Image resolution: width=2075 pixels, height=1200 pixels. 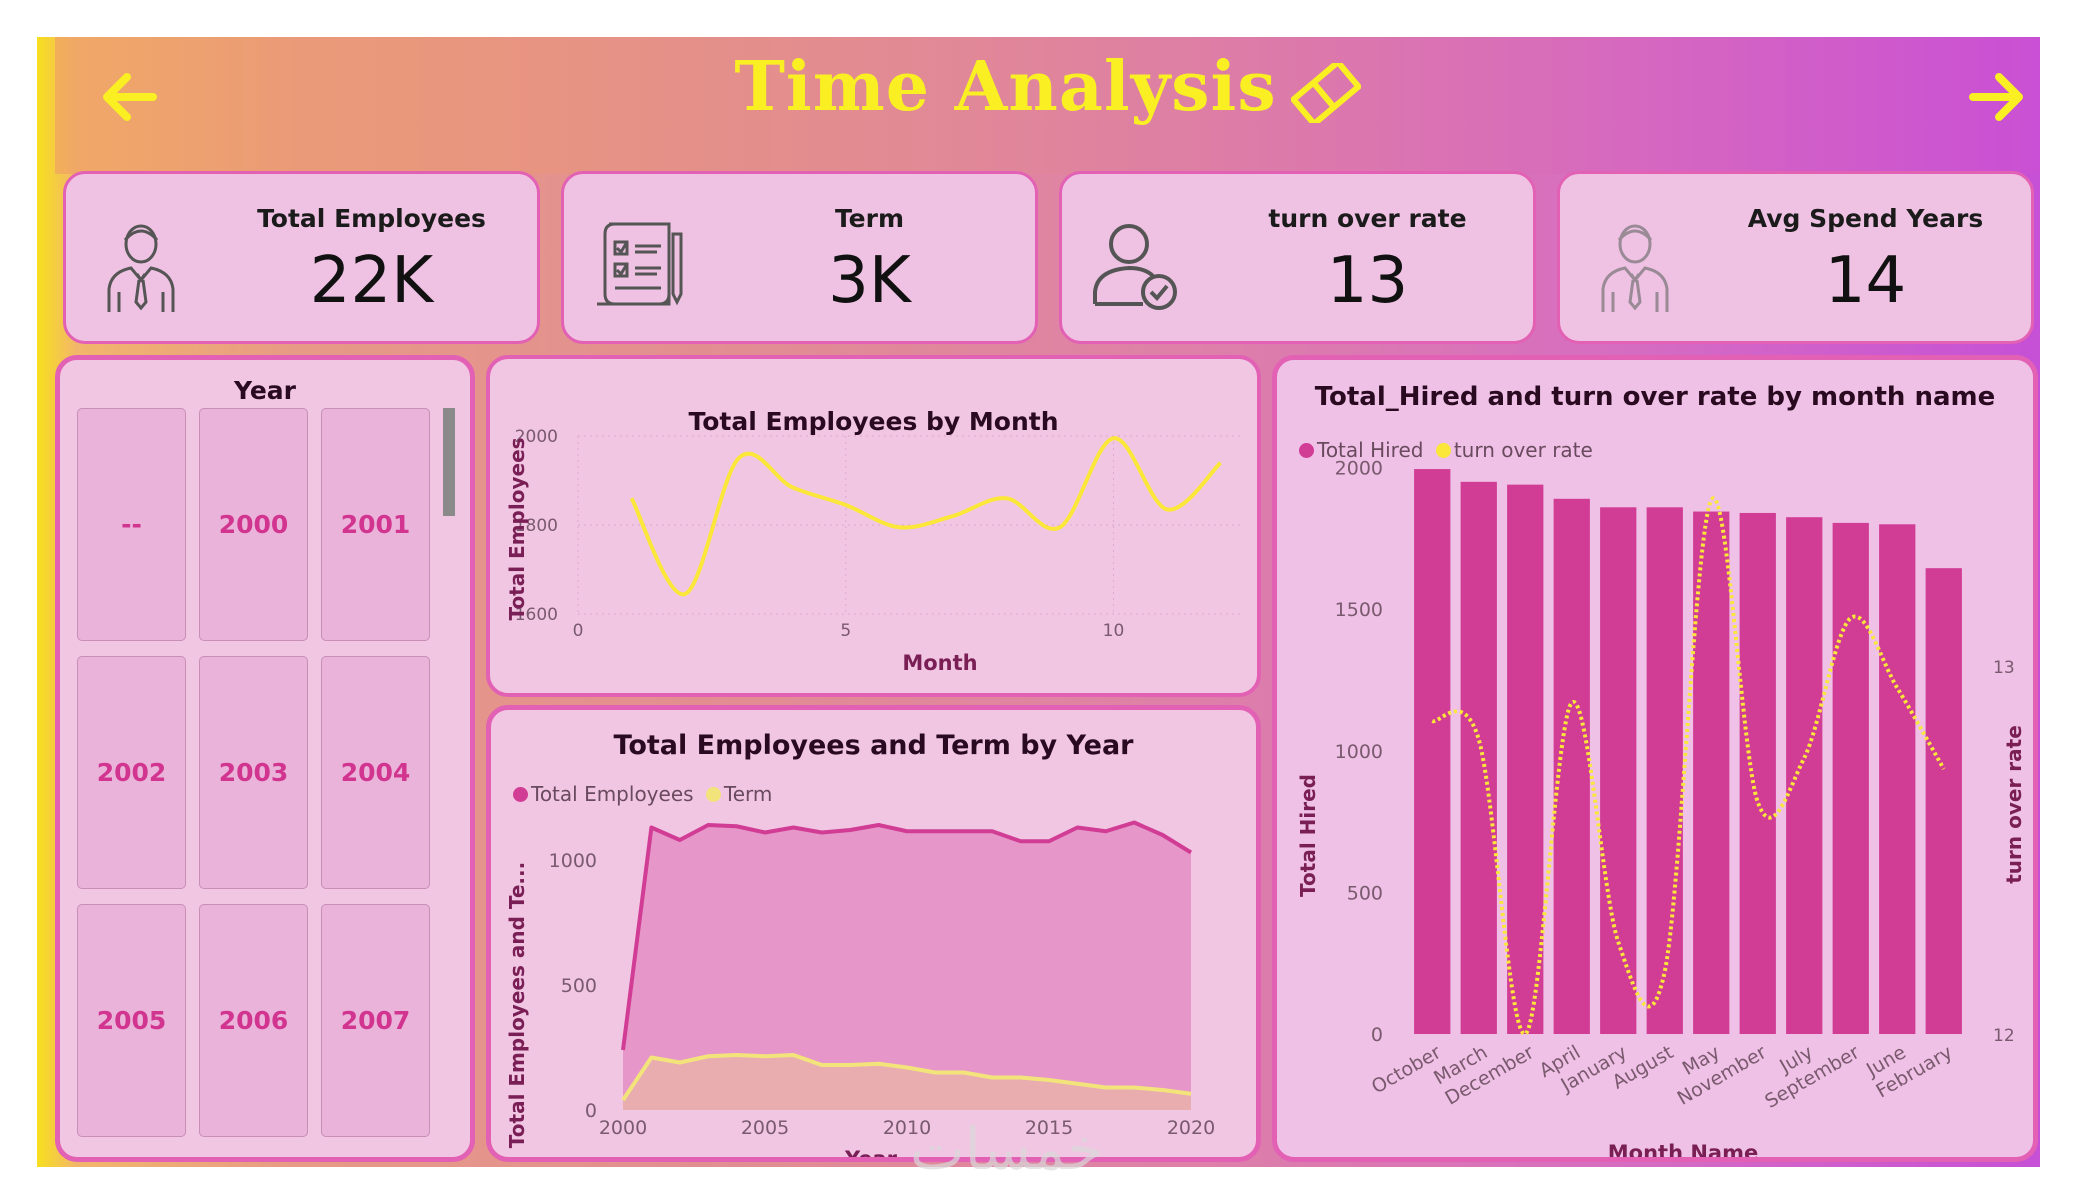 I want to click on y-axis-label: Total Employees, so click(x=517, y=528).